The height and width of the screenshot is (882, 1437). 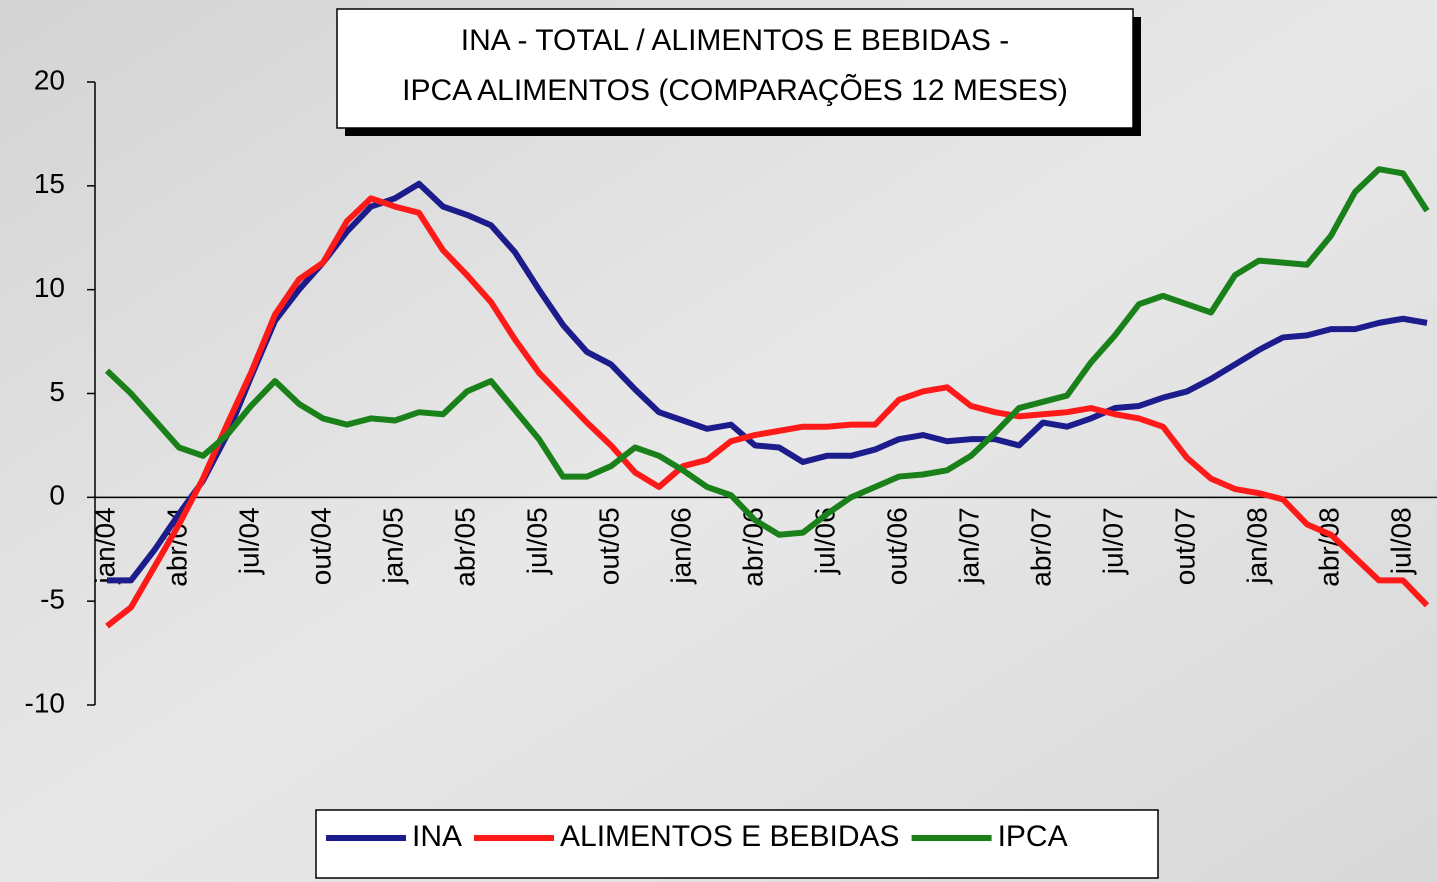 I want to click on x-tick-label: jan/06, so click(x=680, y=545).